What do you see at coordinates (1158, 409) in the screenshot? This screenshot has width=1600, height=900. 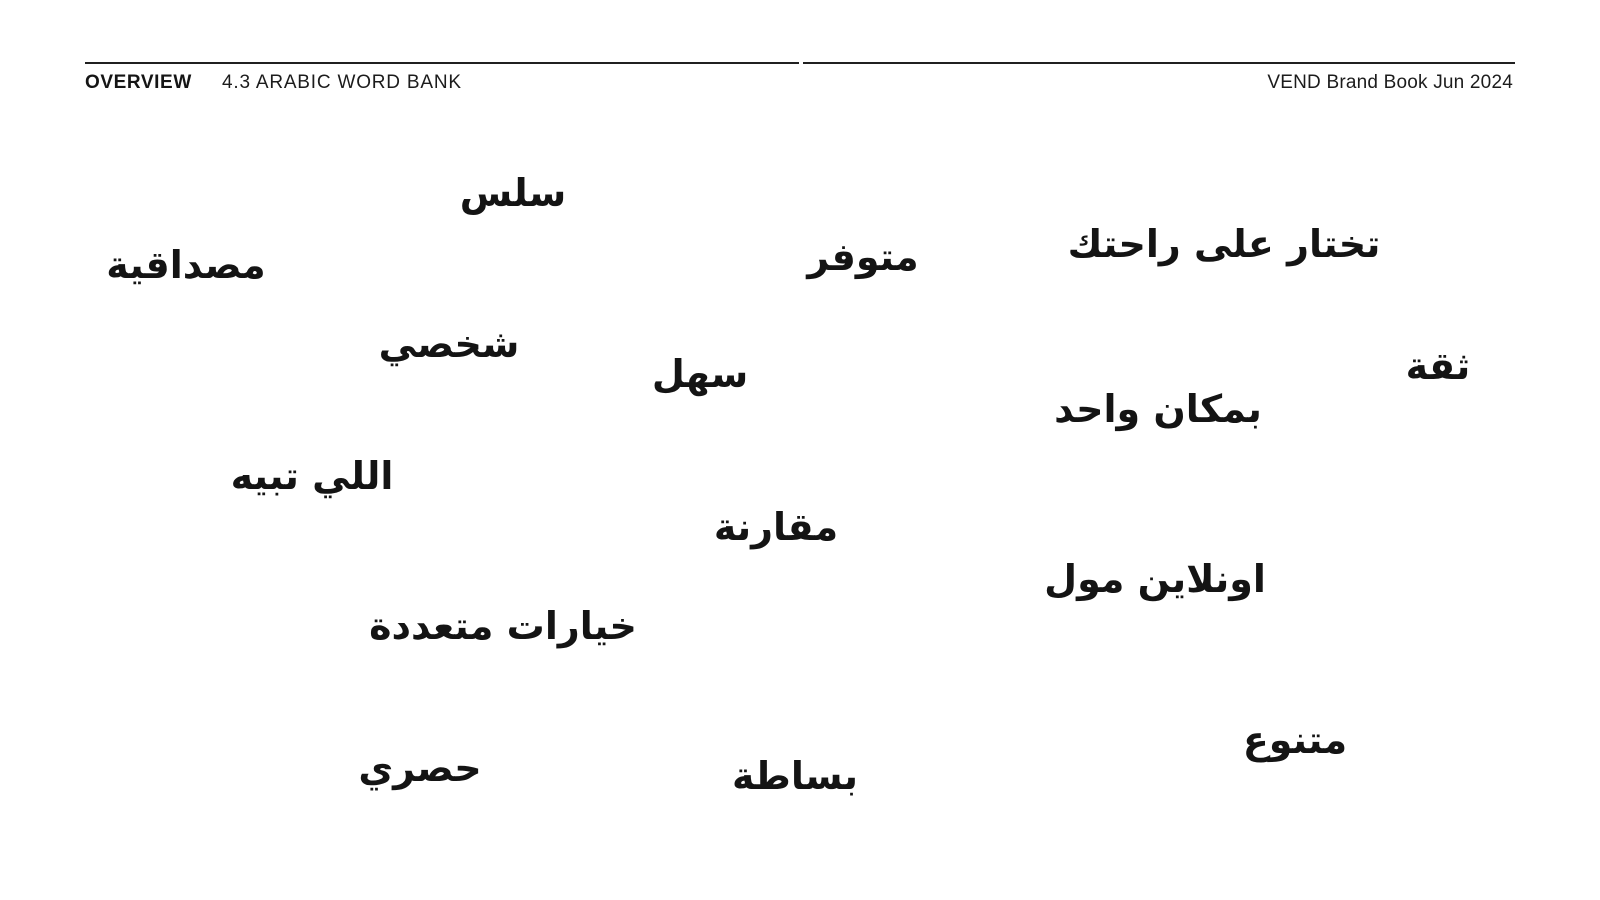 I see `arabic-word: بمكان واحد` at bounding box center [1158, 409].